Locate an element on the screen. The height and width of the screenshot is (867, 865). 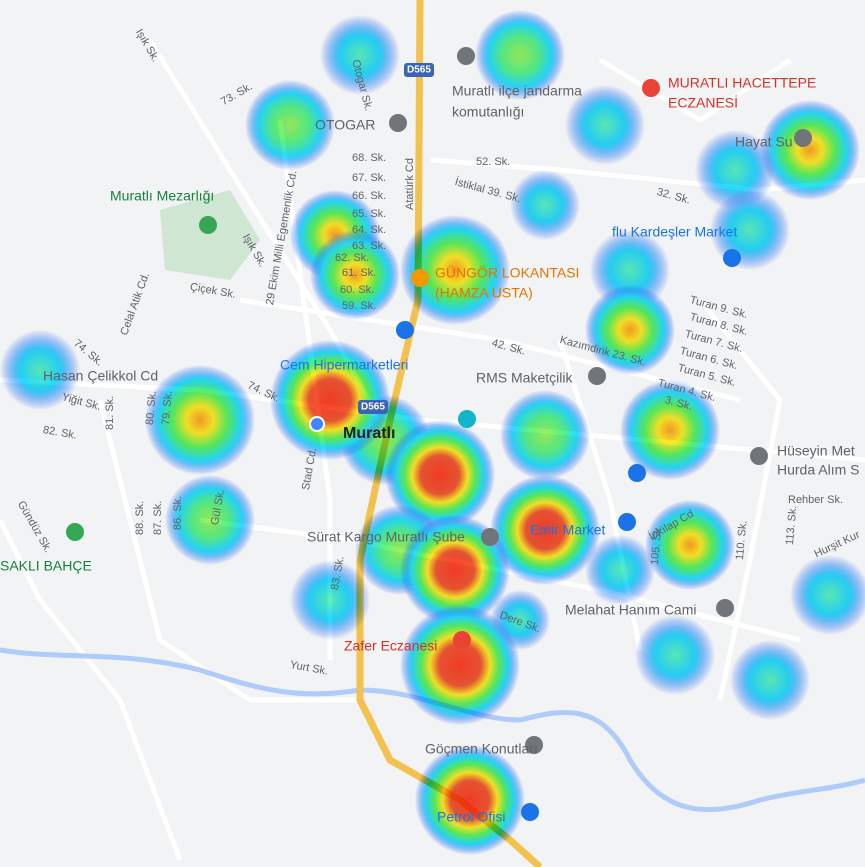
street-label: 79. Sk. is located at coordinates (167, 407).